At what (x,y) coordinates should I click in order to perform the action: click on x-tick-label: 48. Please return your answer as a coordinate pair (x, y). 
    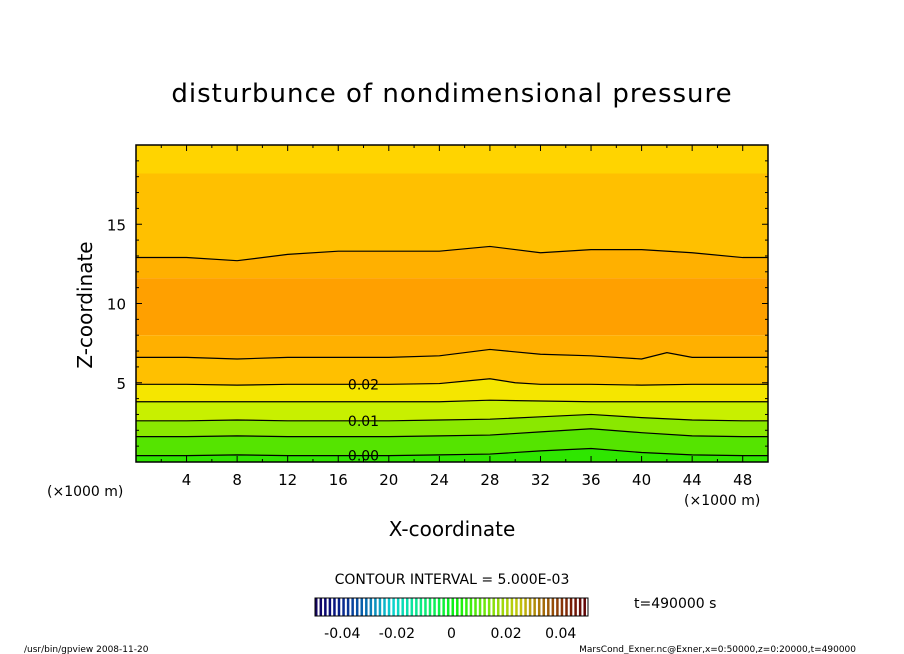
    Looking at the image, I should click on (742, 480).